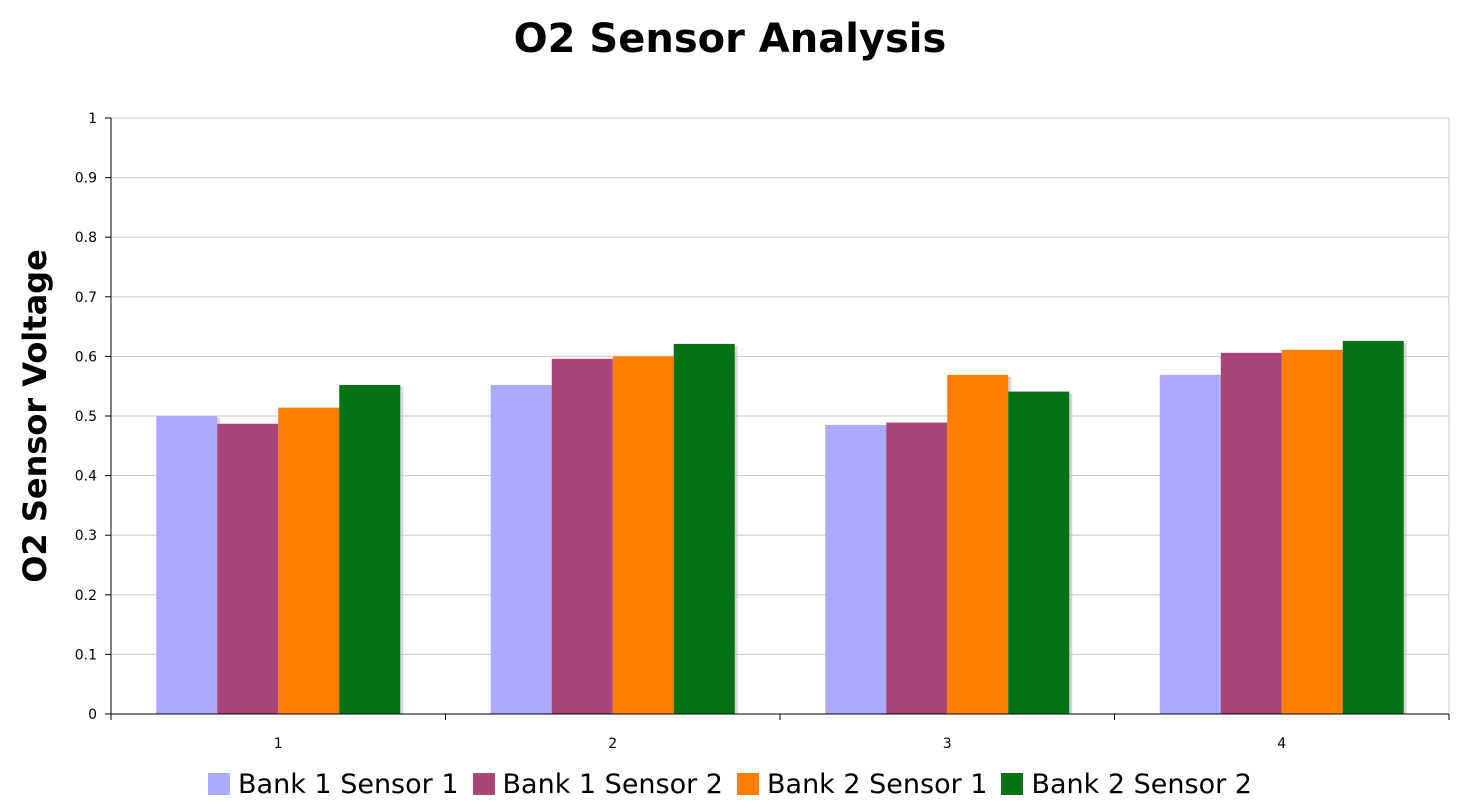 This screenshot has height=808, width=1460. Describe the element at coordinates (1141, 784) in the screenshot. I see `legend-label: Bank 2 Sensor 2` at that location.